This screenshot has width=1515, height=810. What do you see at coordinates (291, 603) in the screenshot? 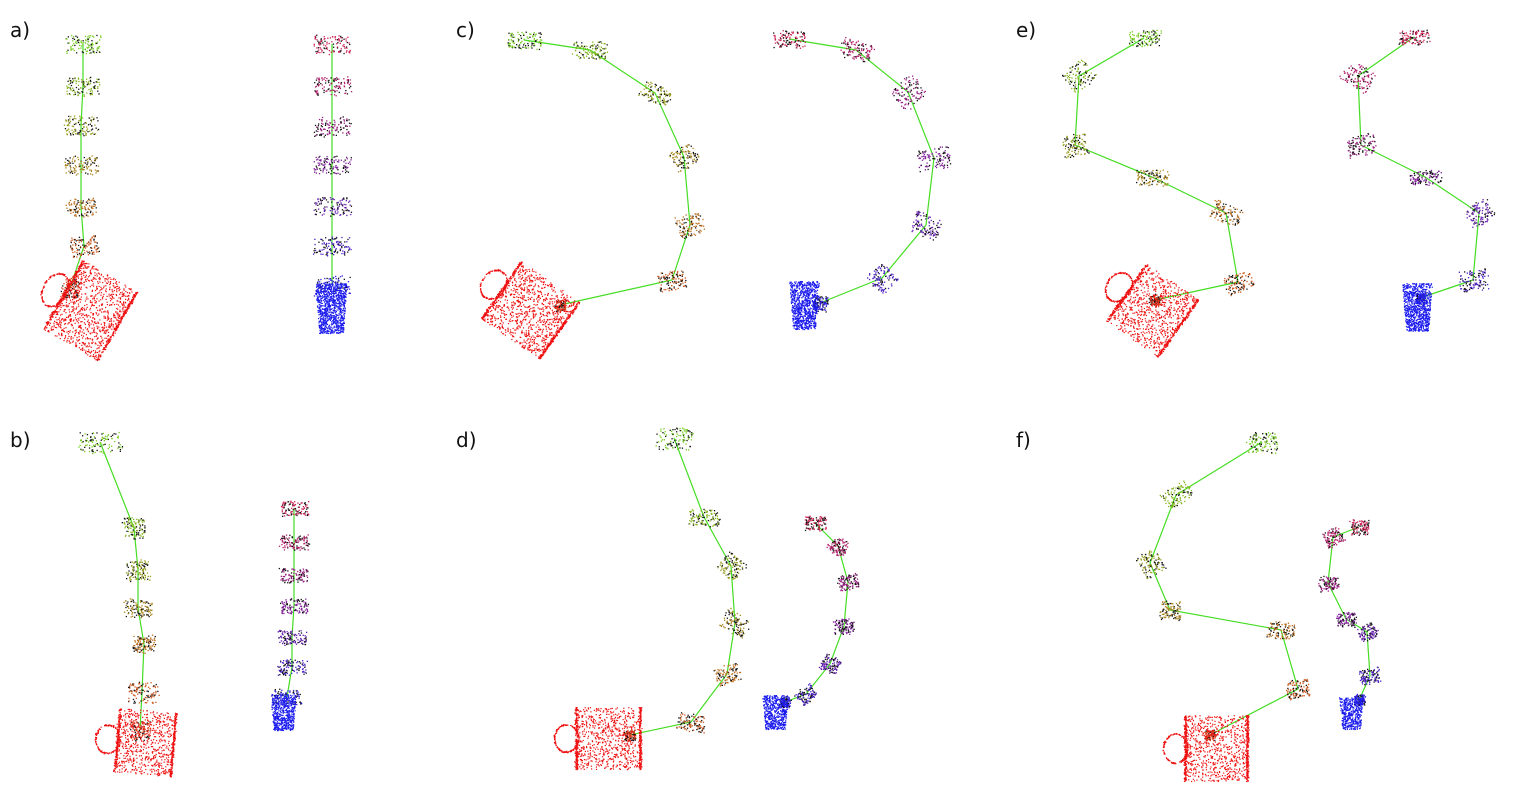
I see `panel-b-cup-trajectory` at bounding box center [291, 603].